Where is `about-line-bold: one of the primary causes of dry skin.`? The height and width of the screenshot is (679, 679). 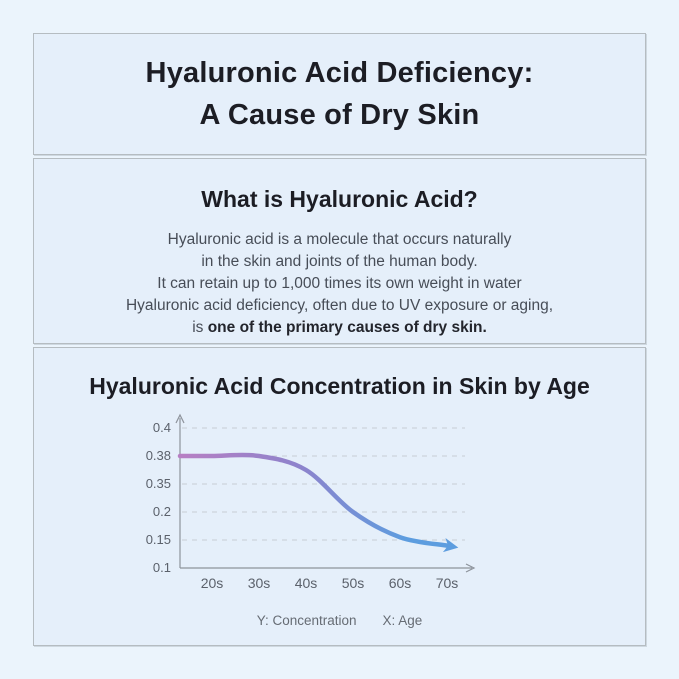 about-line-bold: one of the primary causes of dry skin. is located at coordinates (347, 327).